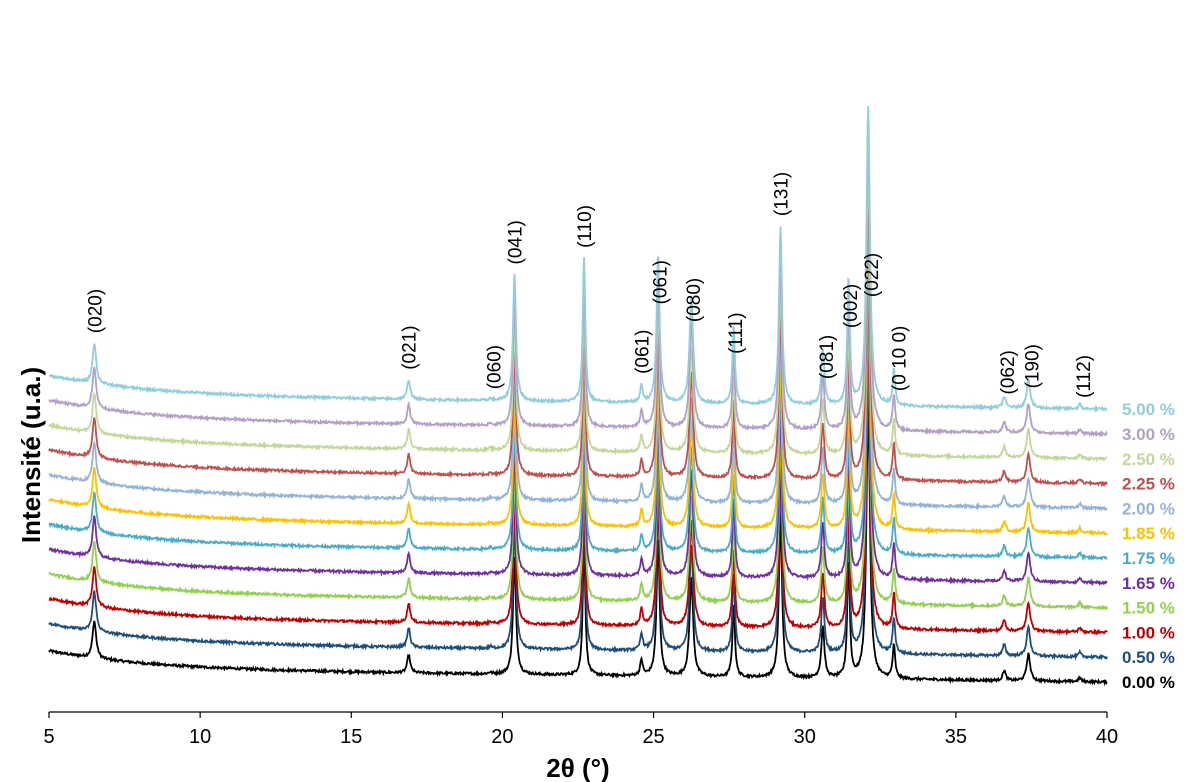 This screenshot has height=782, width=1190. I want to click on peak-label: (020), so click(95, 311).